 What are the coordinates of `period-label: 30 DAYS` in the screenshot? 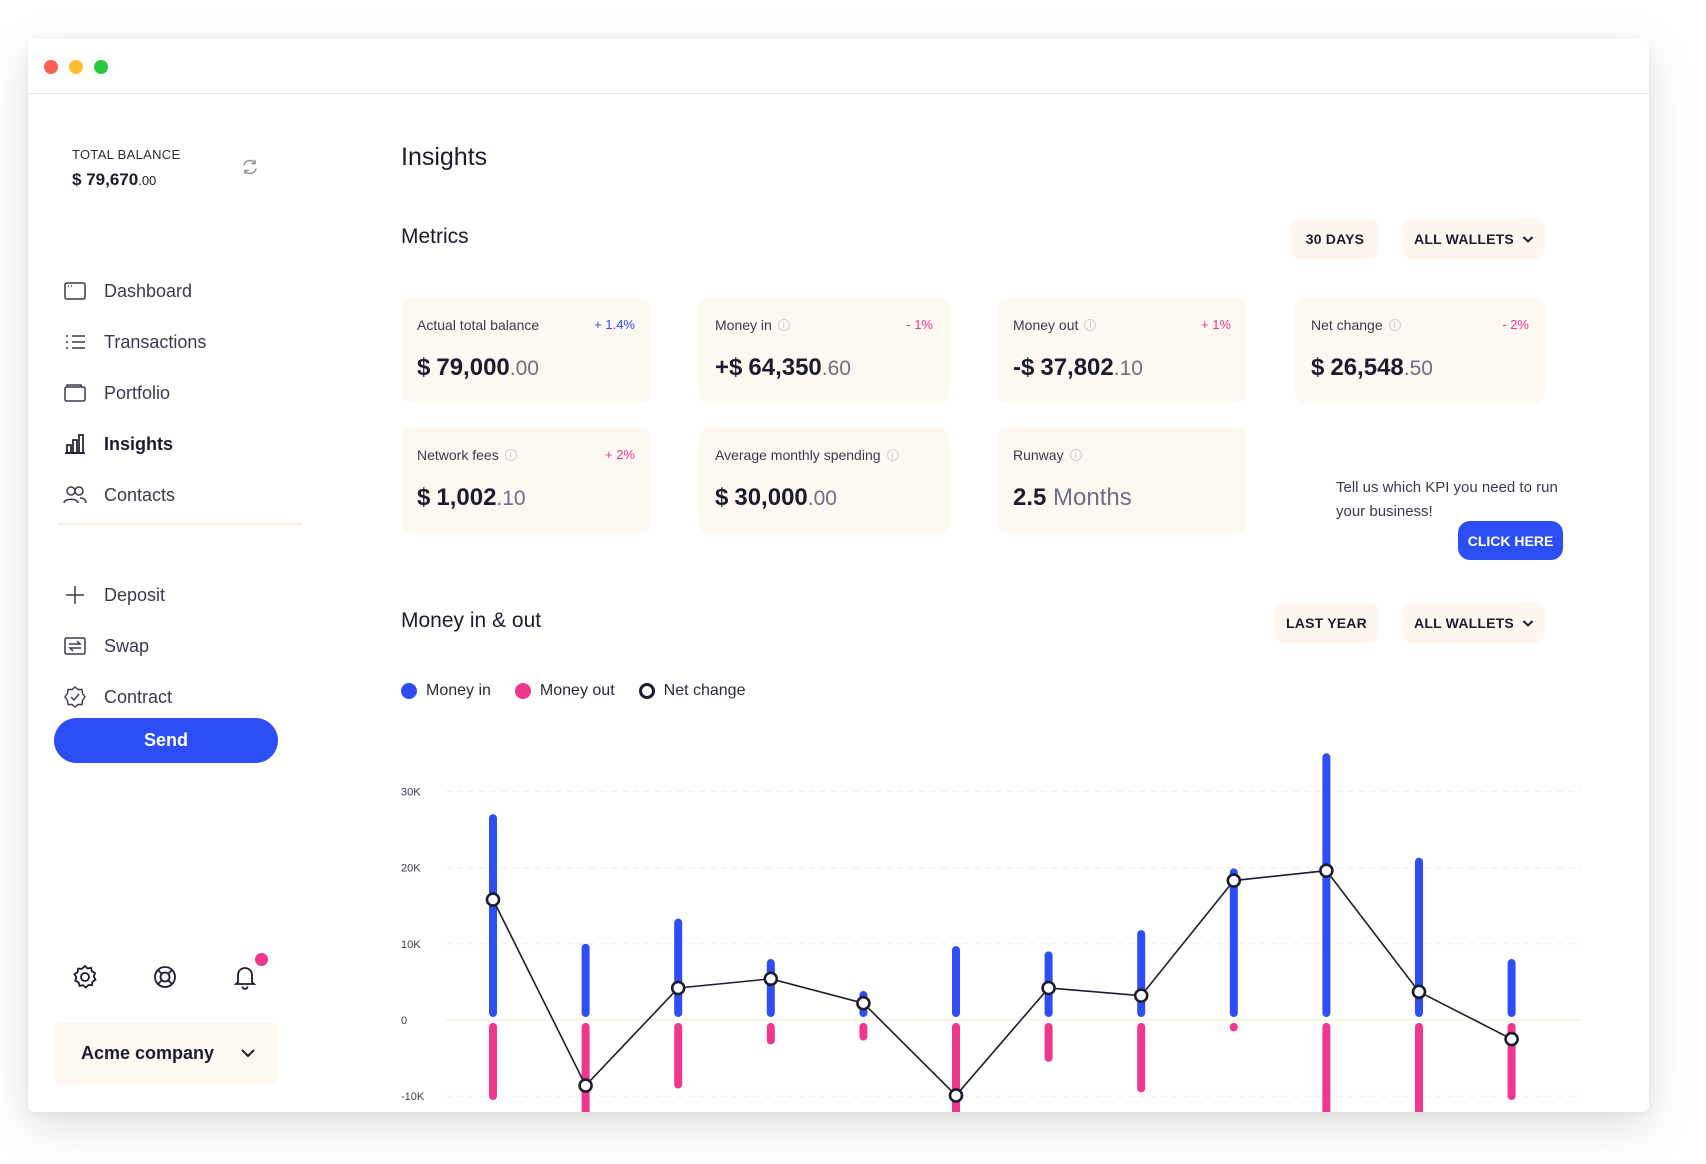 It's located at (1335, 239).